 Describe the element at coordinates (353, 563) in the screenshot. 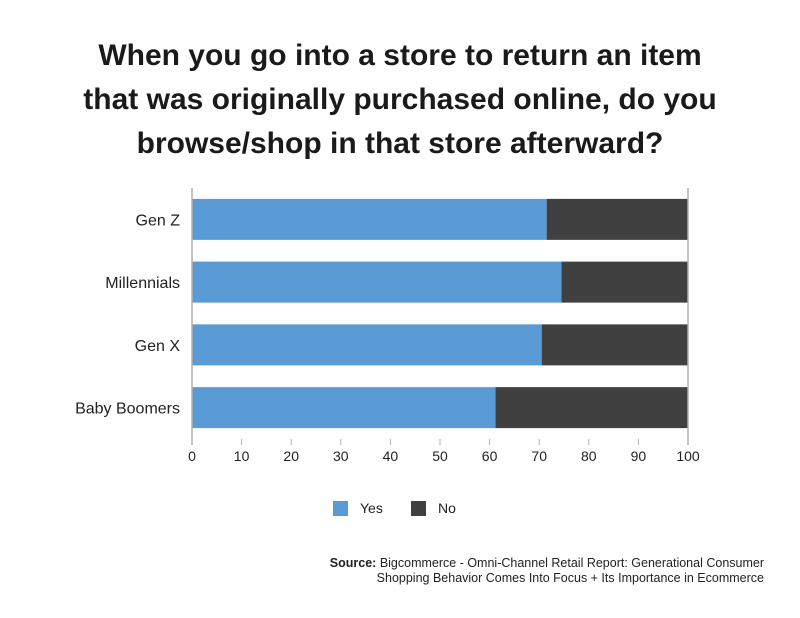

I see `source-label: Source:` at that location.